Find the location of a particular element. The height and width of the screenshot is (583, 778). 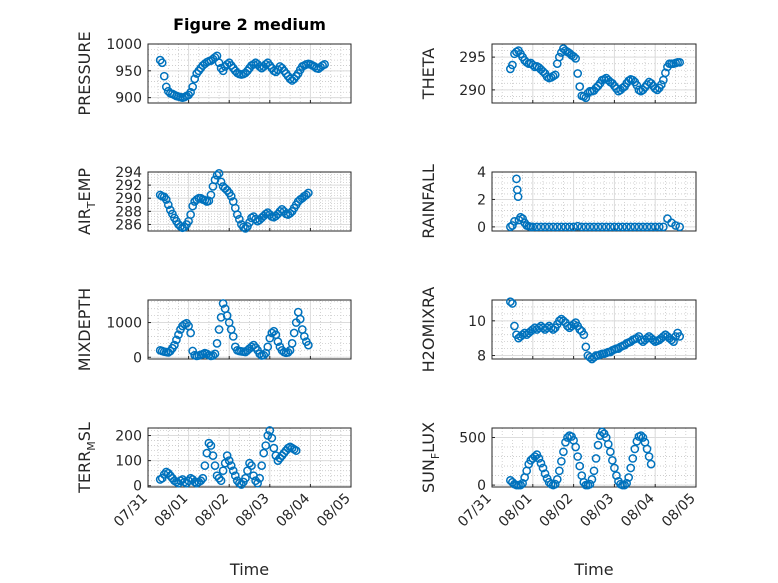

y-axis-label: THETA is located at coordinates (428, 74).